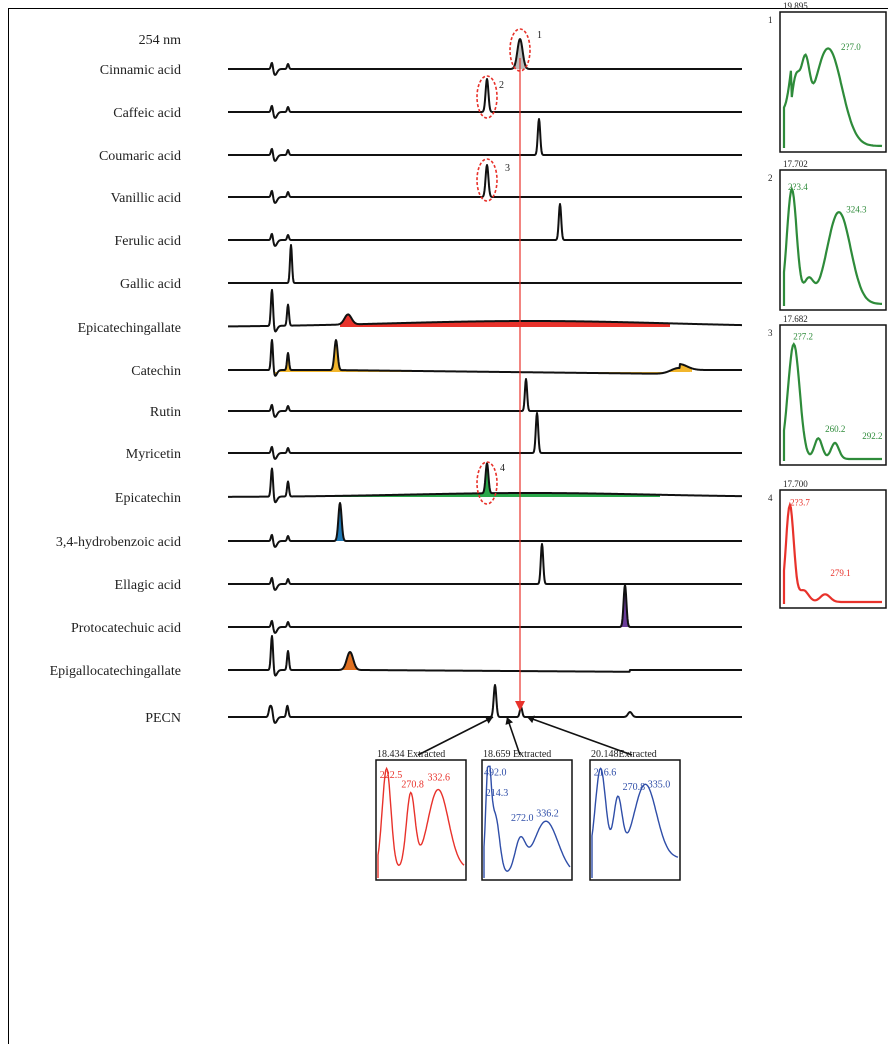  I want to click on reference-spectrum-label-3-1: 2?7.2, so click(803, 336).